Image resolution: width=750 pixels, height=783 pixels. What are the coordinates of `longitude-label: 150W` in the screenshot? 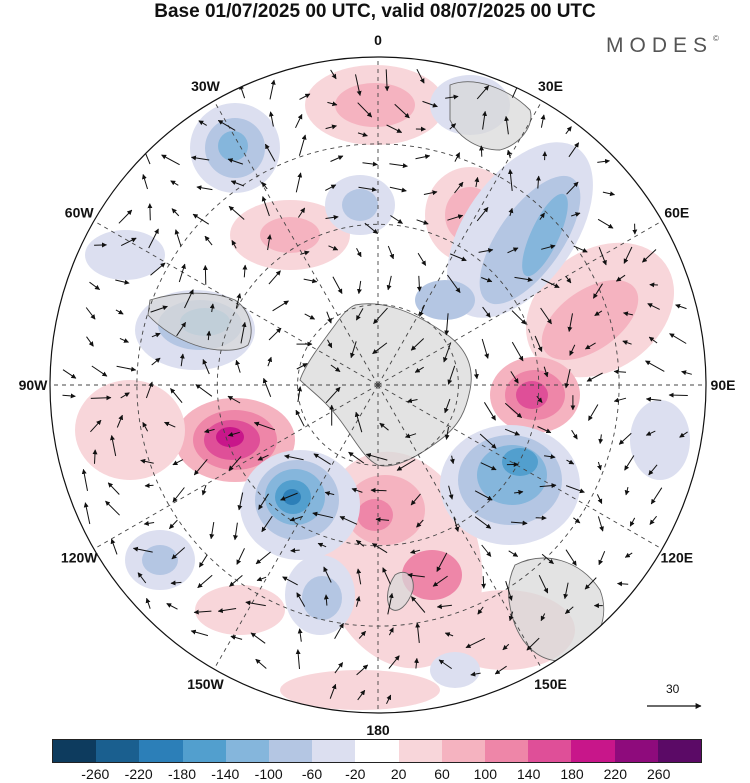 It's located at (205, 684).